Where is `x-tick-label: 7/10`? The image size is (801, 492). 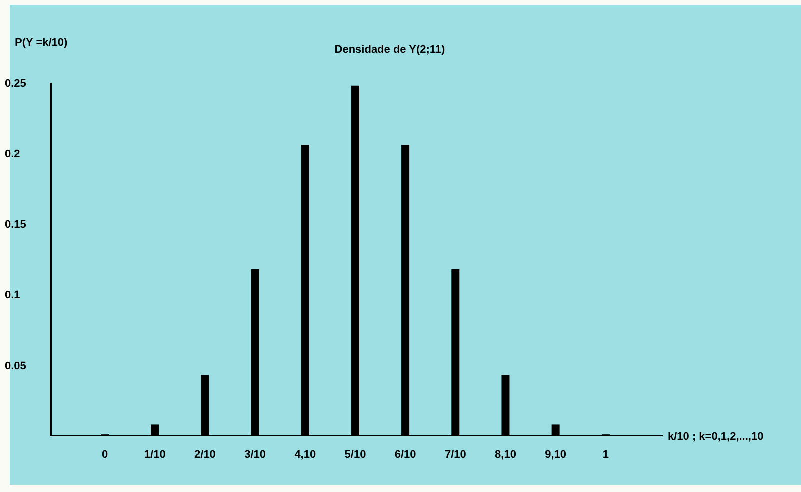 x-tick-label: 7/10 is located at coordinates (455, 454).